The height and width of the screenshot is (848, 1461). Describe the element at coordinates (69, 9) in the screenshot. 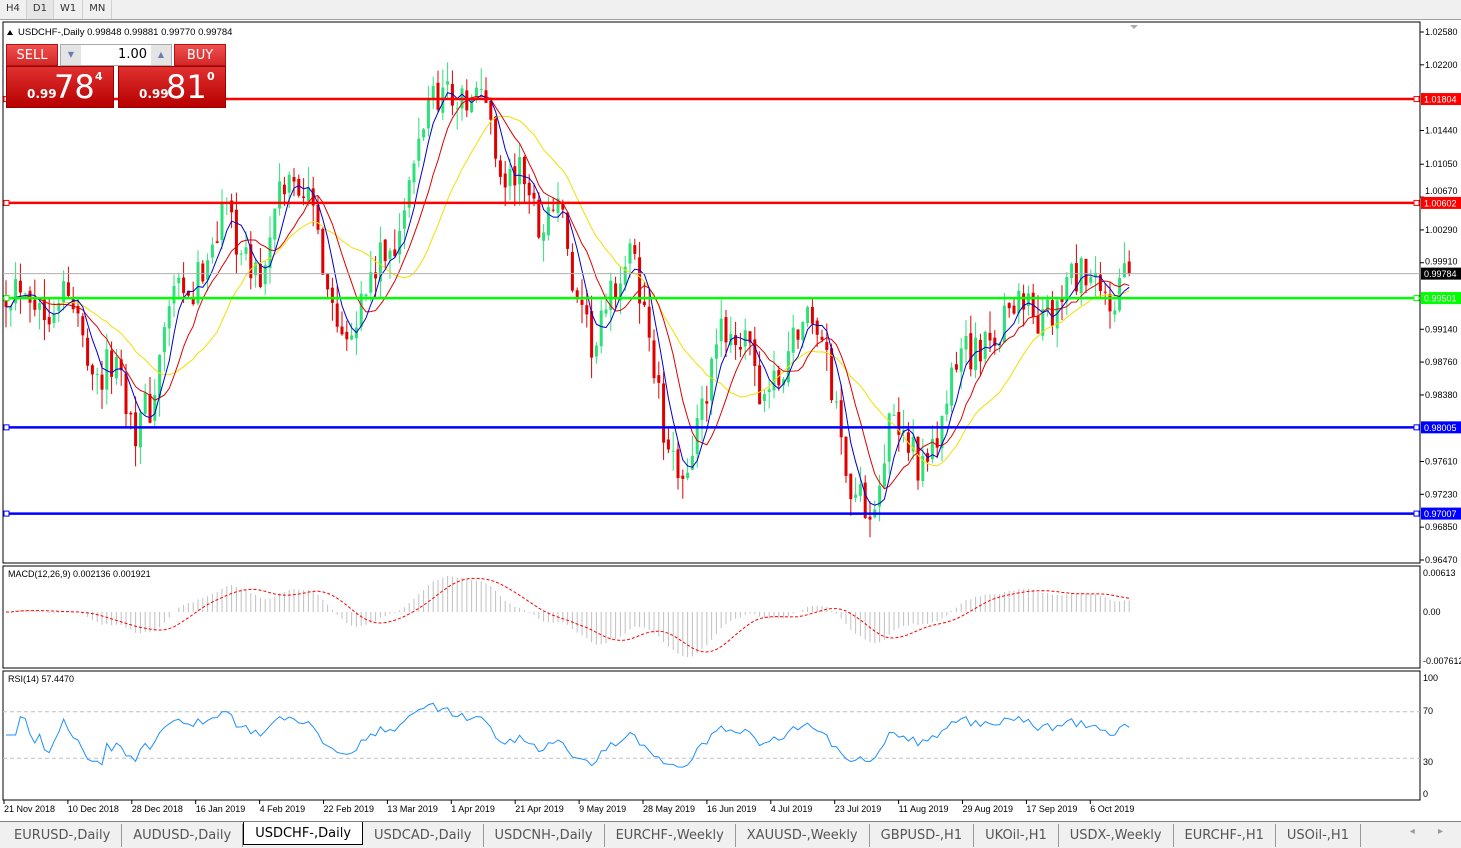

I see `timeframe-w1: W1` at that location.